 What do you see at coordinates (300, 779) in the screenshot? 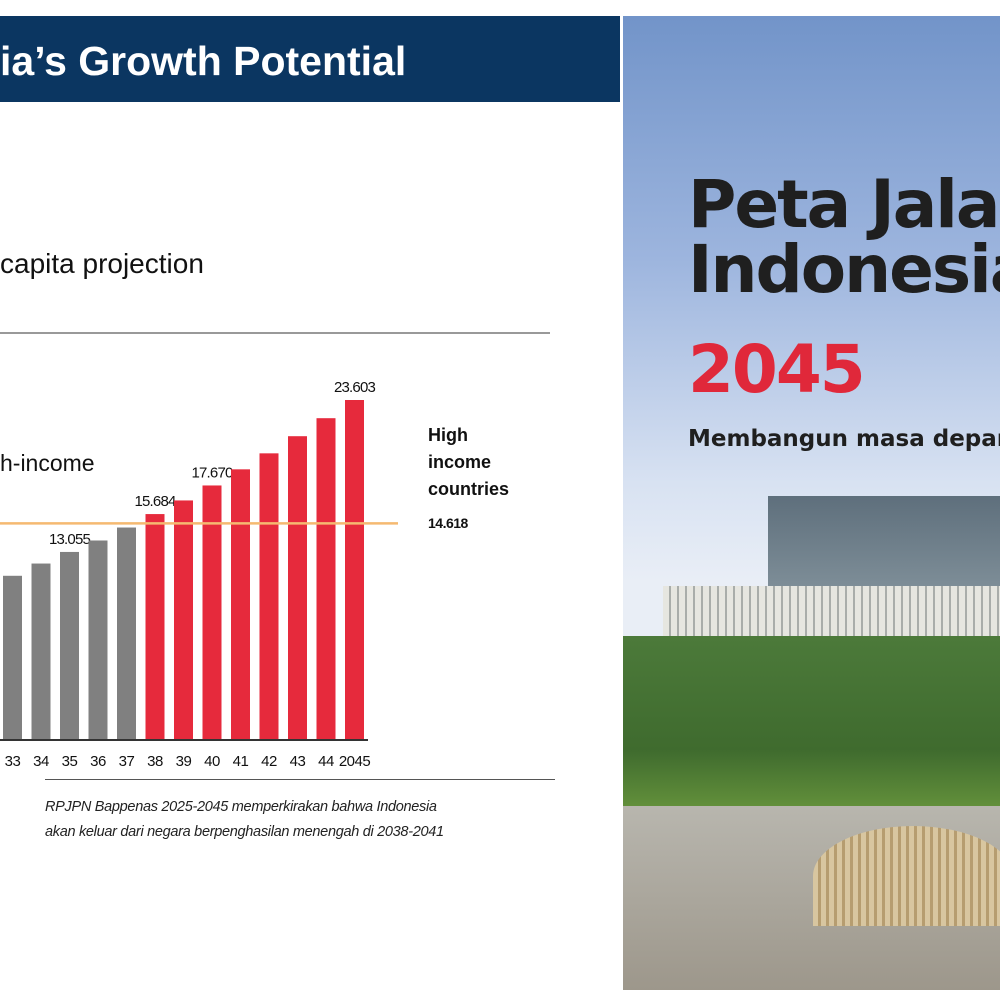
I see `footnote-divider` at bounding box center [300, 779].